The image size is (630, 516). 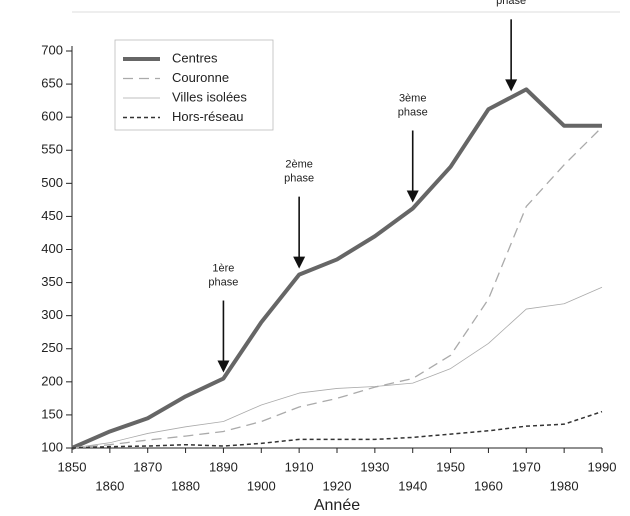 What do you see at coordinates (488, 485) in the screenshot?
I see `x-tick-label: 1960` at bounding box center [488, 485].